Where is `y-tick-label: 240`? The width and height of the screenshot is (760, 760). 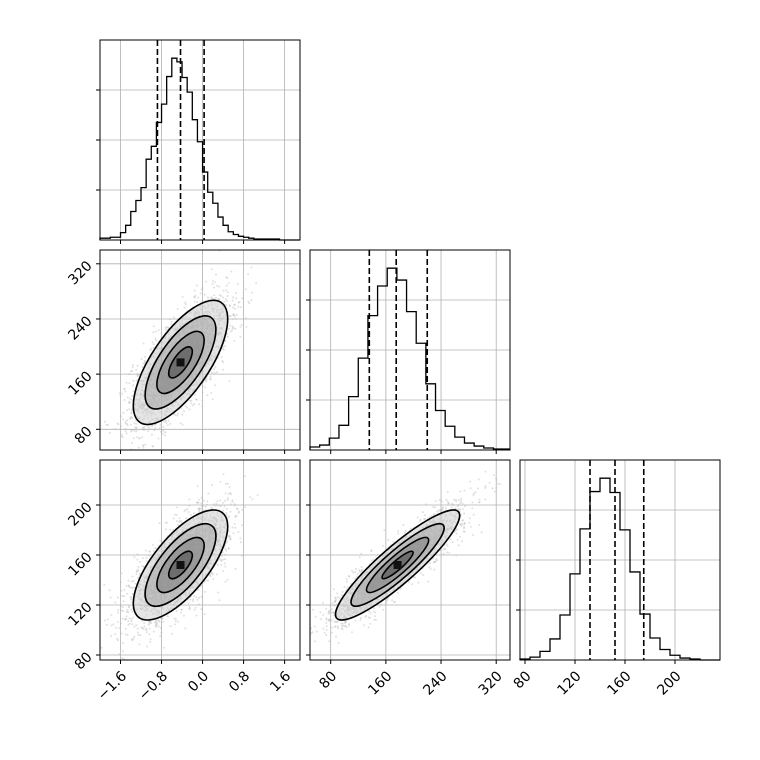
y-tick-label: 240 is located at coordinates (80, 328).